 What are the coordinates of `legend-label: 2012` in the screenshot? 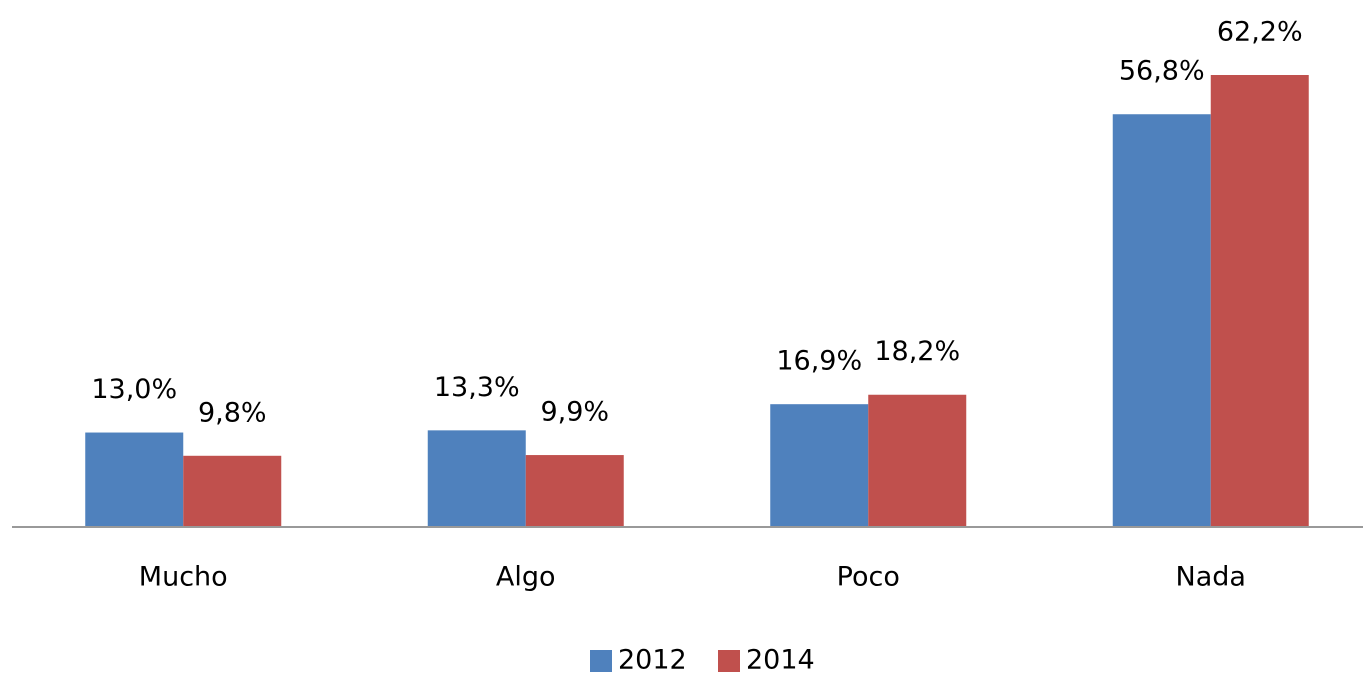 It's located at (652, 659).